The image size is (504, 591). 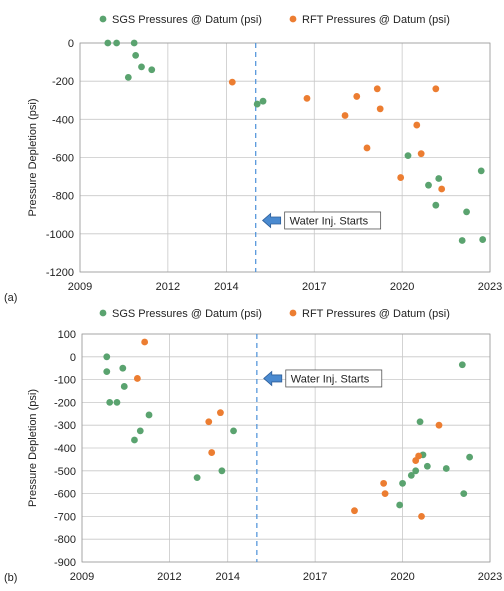 I want to click on y-tick-label: -900, so click(x=65, y=563).